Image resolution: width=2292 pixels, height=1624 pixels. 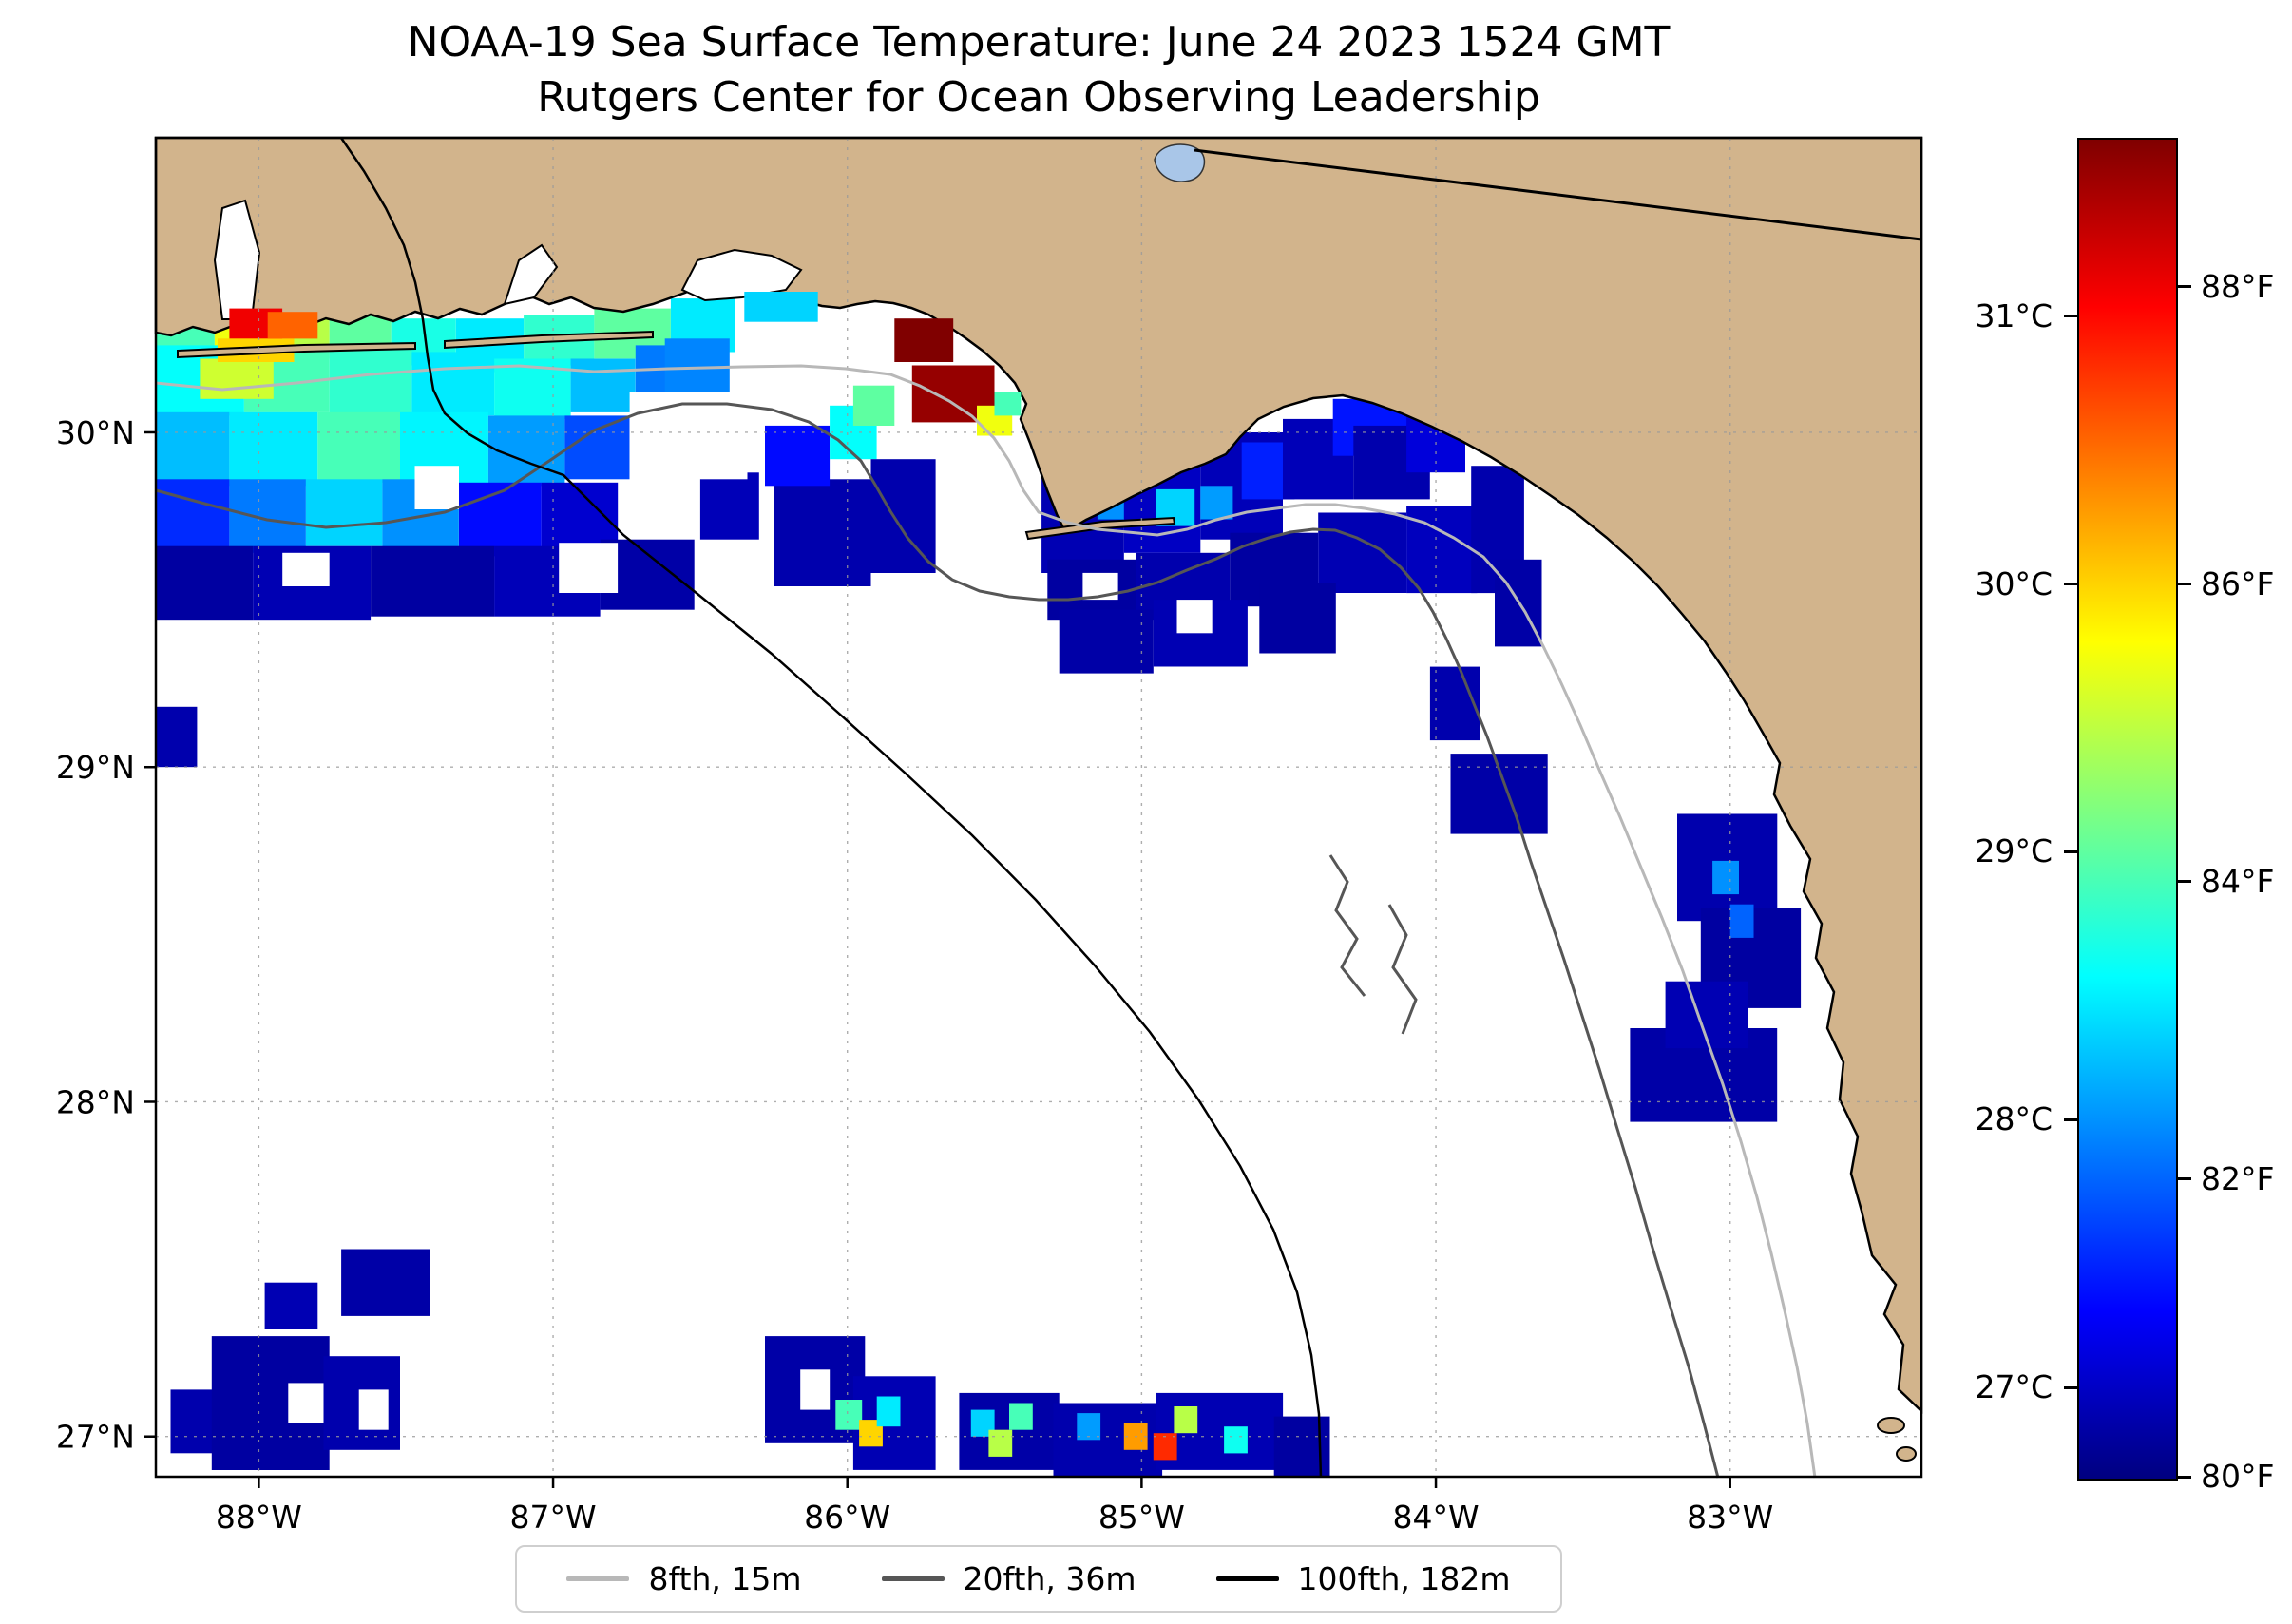 What do you see at coordinates (1404, 1578) in the screenshot?
I see `legend-label: 100fth, 182m` at bounding box center [1404, 1578].